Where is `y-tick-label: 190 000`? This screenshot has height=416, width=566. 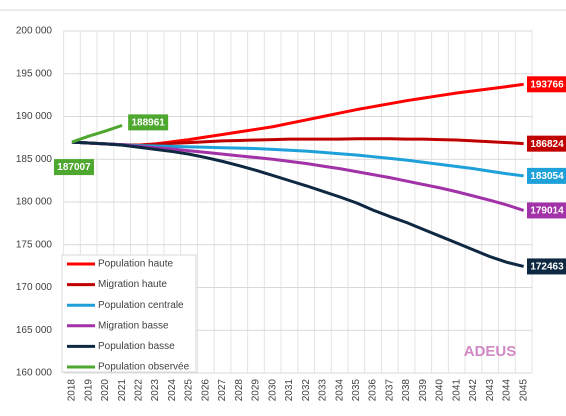 y-tick-label: 190 000 is located at coordinates (34, 116).